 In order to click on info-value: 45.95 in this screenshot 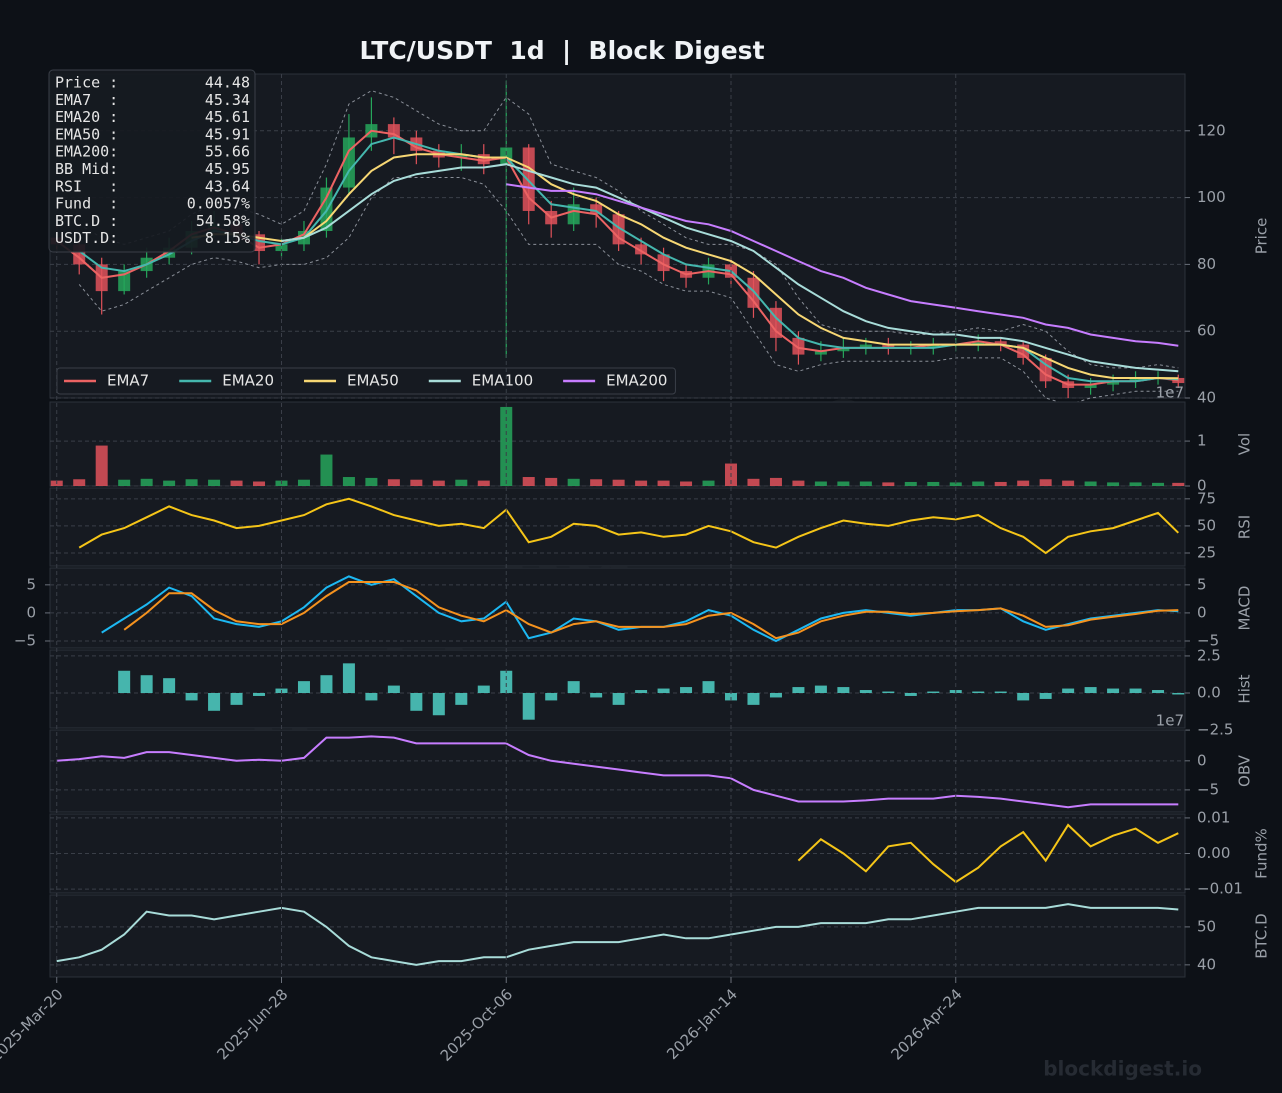, I will do `click(227, 169)`.